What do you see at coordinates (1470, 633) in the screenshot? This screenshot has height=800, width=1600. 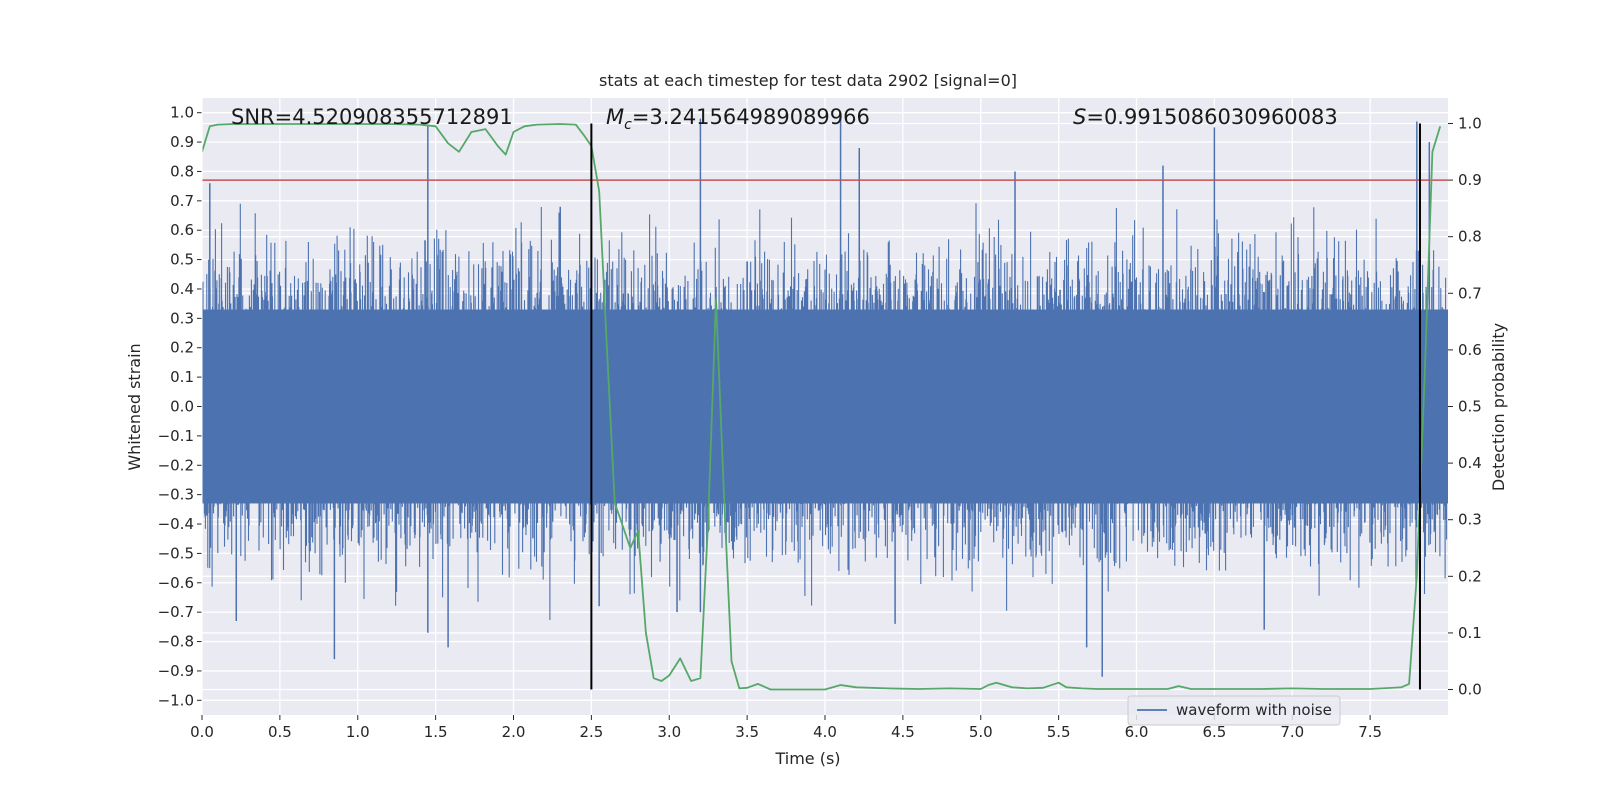 I see `y2-tick-label: 0.1` at bounding box center [1470, 633].